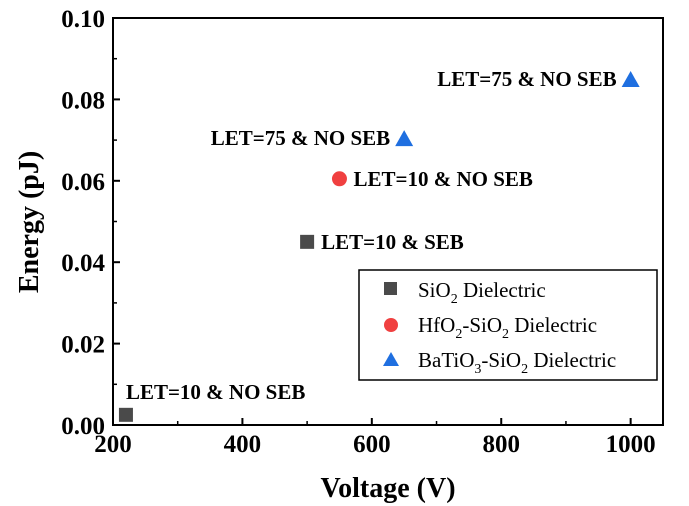  Describe the element at coordinates (501, 360) in the screenshot. I see `legend-batio3-part-2: -SiO` at that location.